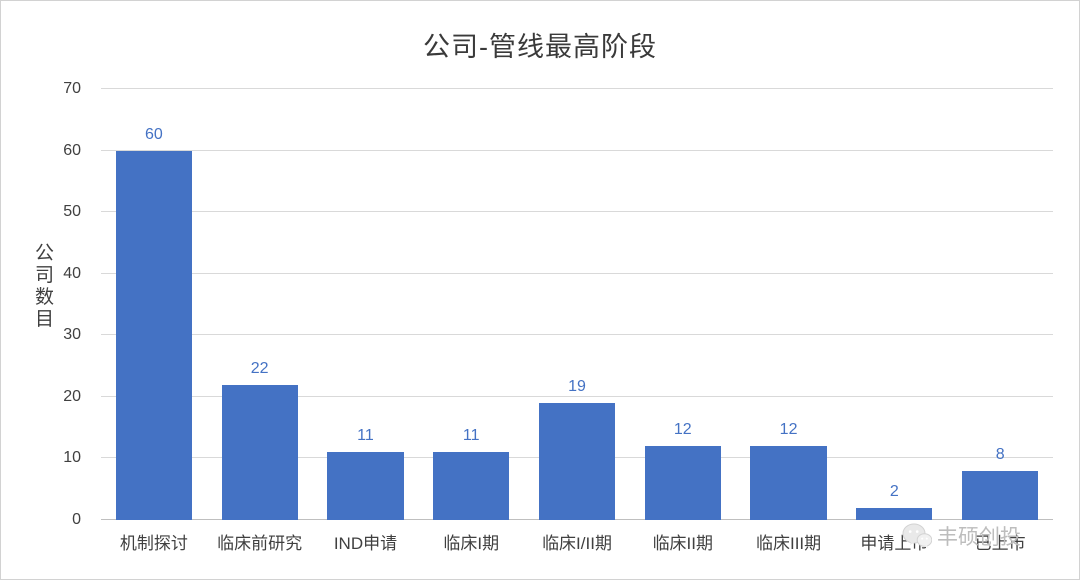  Describe the element at coordinates (72, 212) in the screenshot. I see `y-tick-label: 50` at that location.